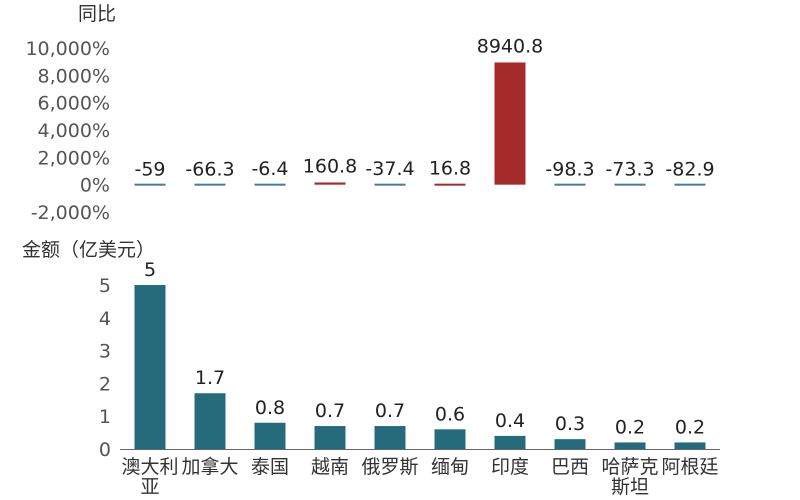 The width and height of the screenshot is (800, 500). I want to click on category-label: 加拿大, so click(209, 466).